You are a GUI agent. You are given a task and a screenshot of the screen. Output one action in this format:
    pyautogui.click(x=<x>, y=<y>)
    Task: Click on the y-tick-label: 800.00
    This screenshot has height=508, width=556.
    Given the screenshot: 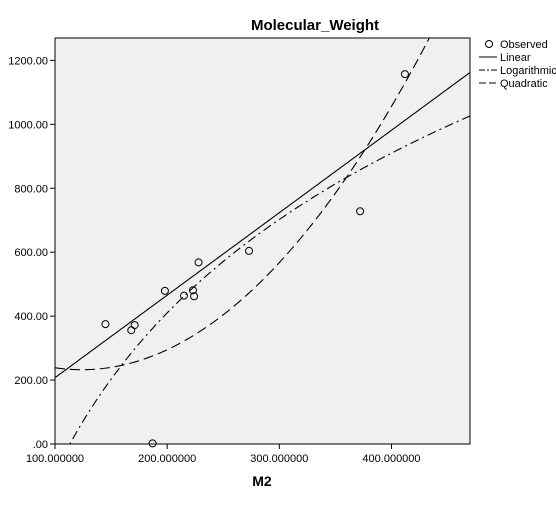 What is the action you would take?
    pyautogui.click(x=31, y=189)
    